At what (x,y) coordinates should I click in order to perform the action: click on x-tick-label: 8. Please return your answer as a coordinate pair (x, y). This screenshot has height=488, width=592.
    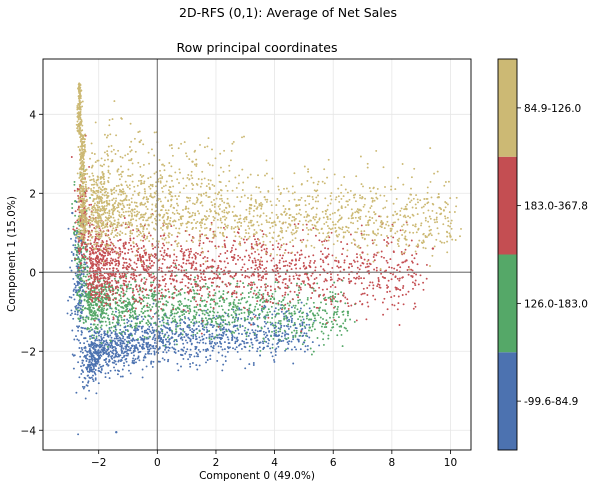
    Looking at the image, I should click on (392, 463).